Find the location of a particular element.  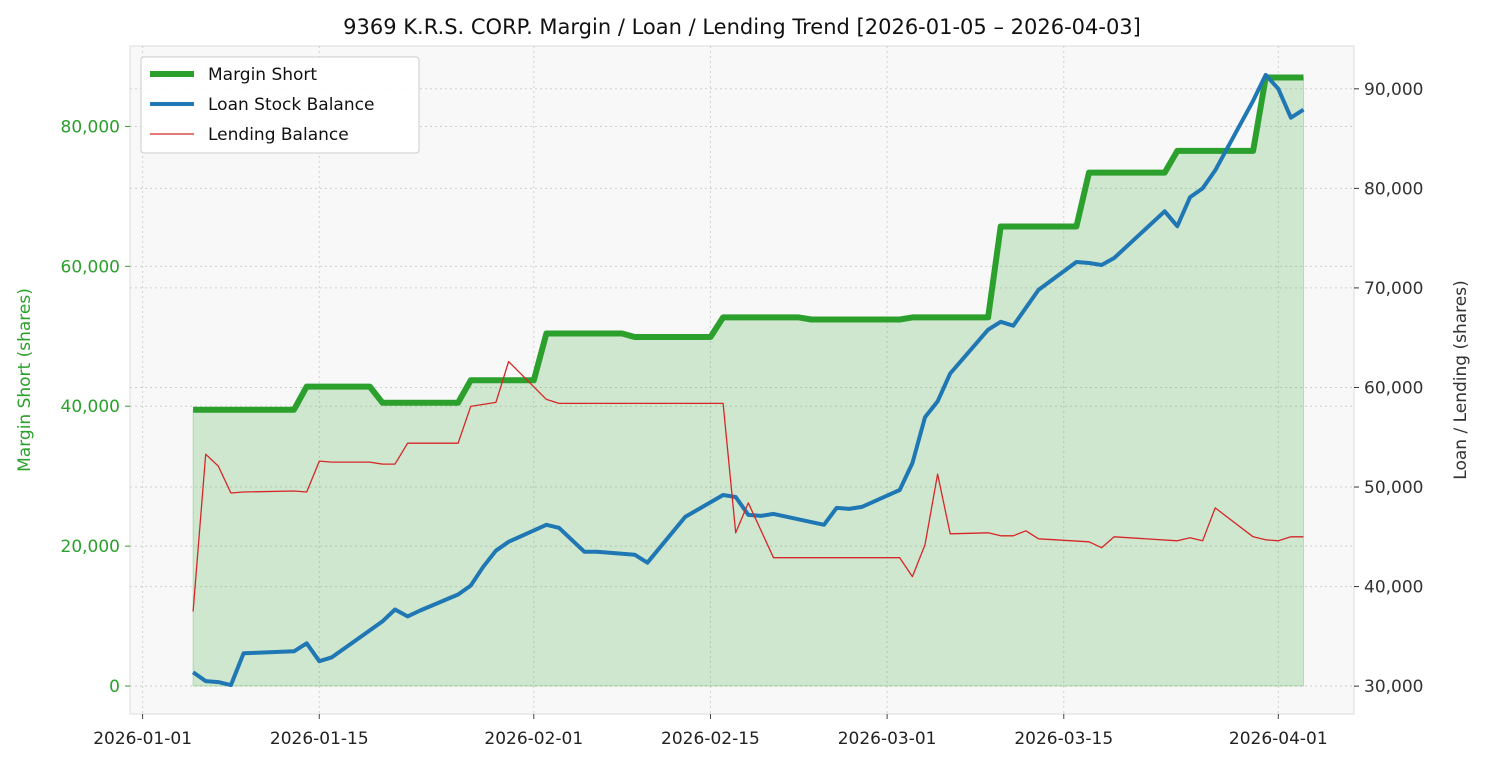

y-left-tick-label: 40,000 is located at coordinates (90, 407).